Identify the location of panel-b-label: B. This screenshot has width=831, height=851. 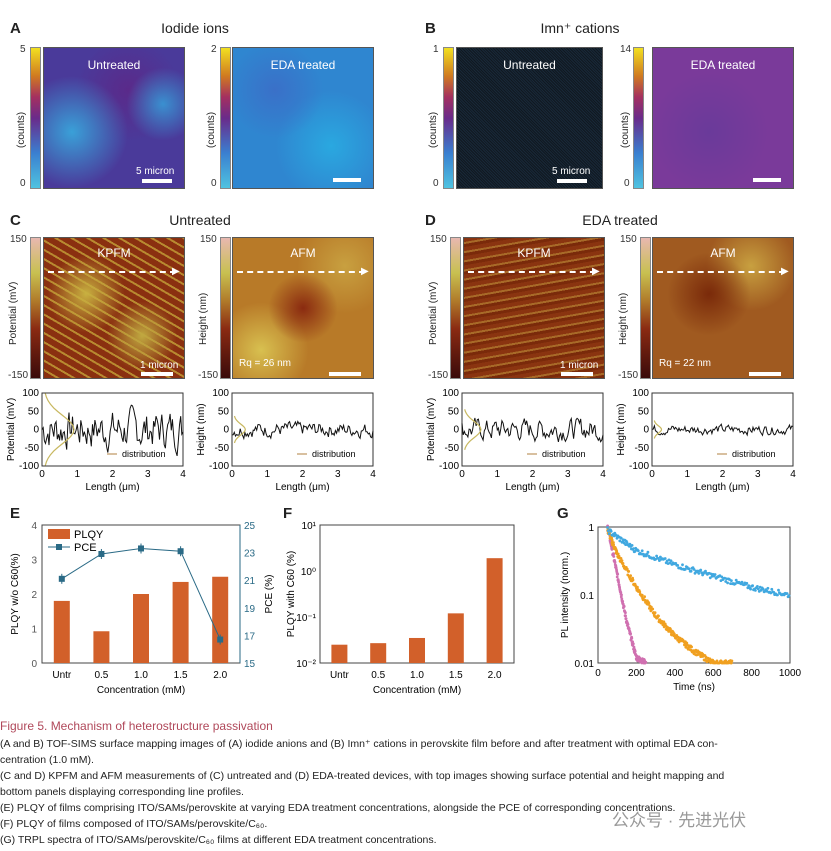
(430, 28).